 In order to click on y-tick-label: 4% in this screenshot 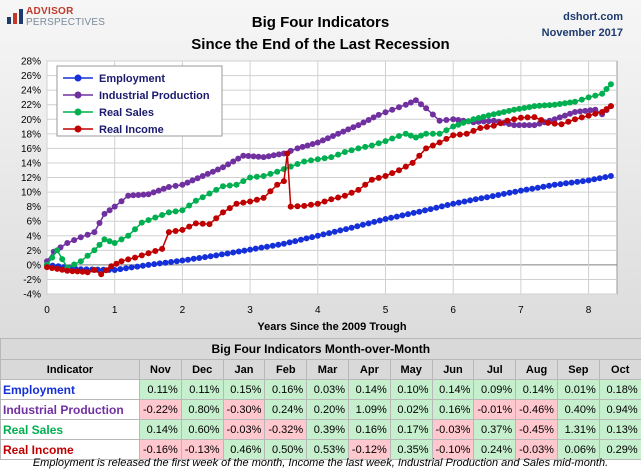, I will do `click(34, 236)`.